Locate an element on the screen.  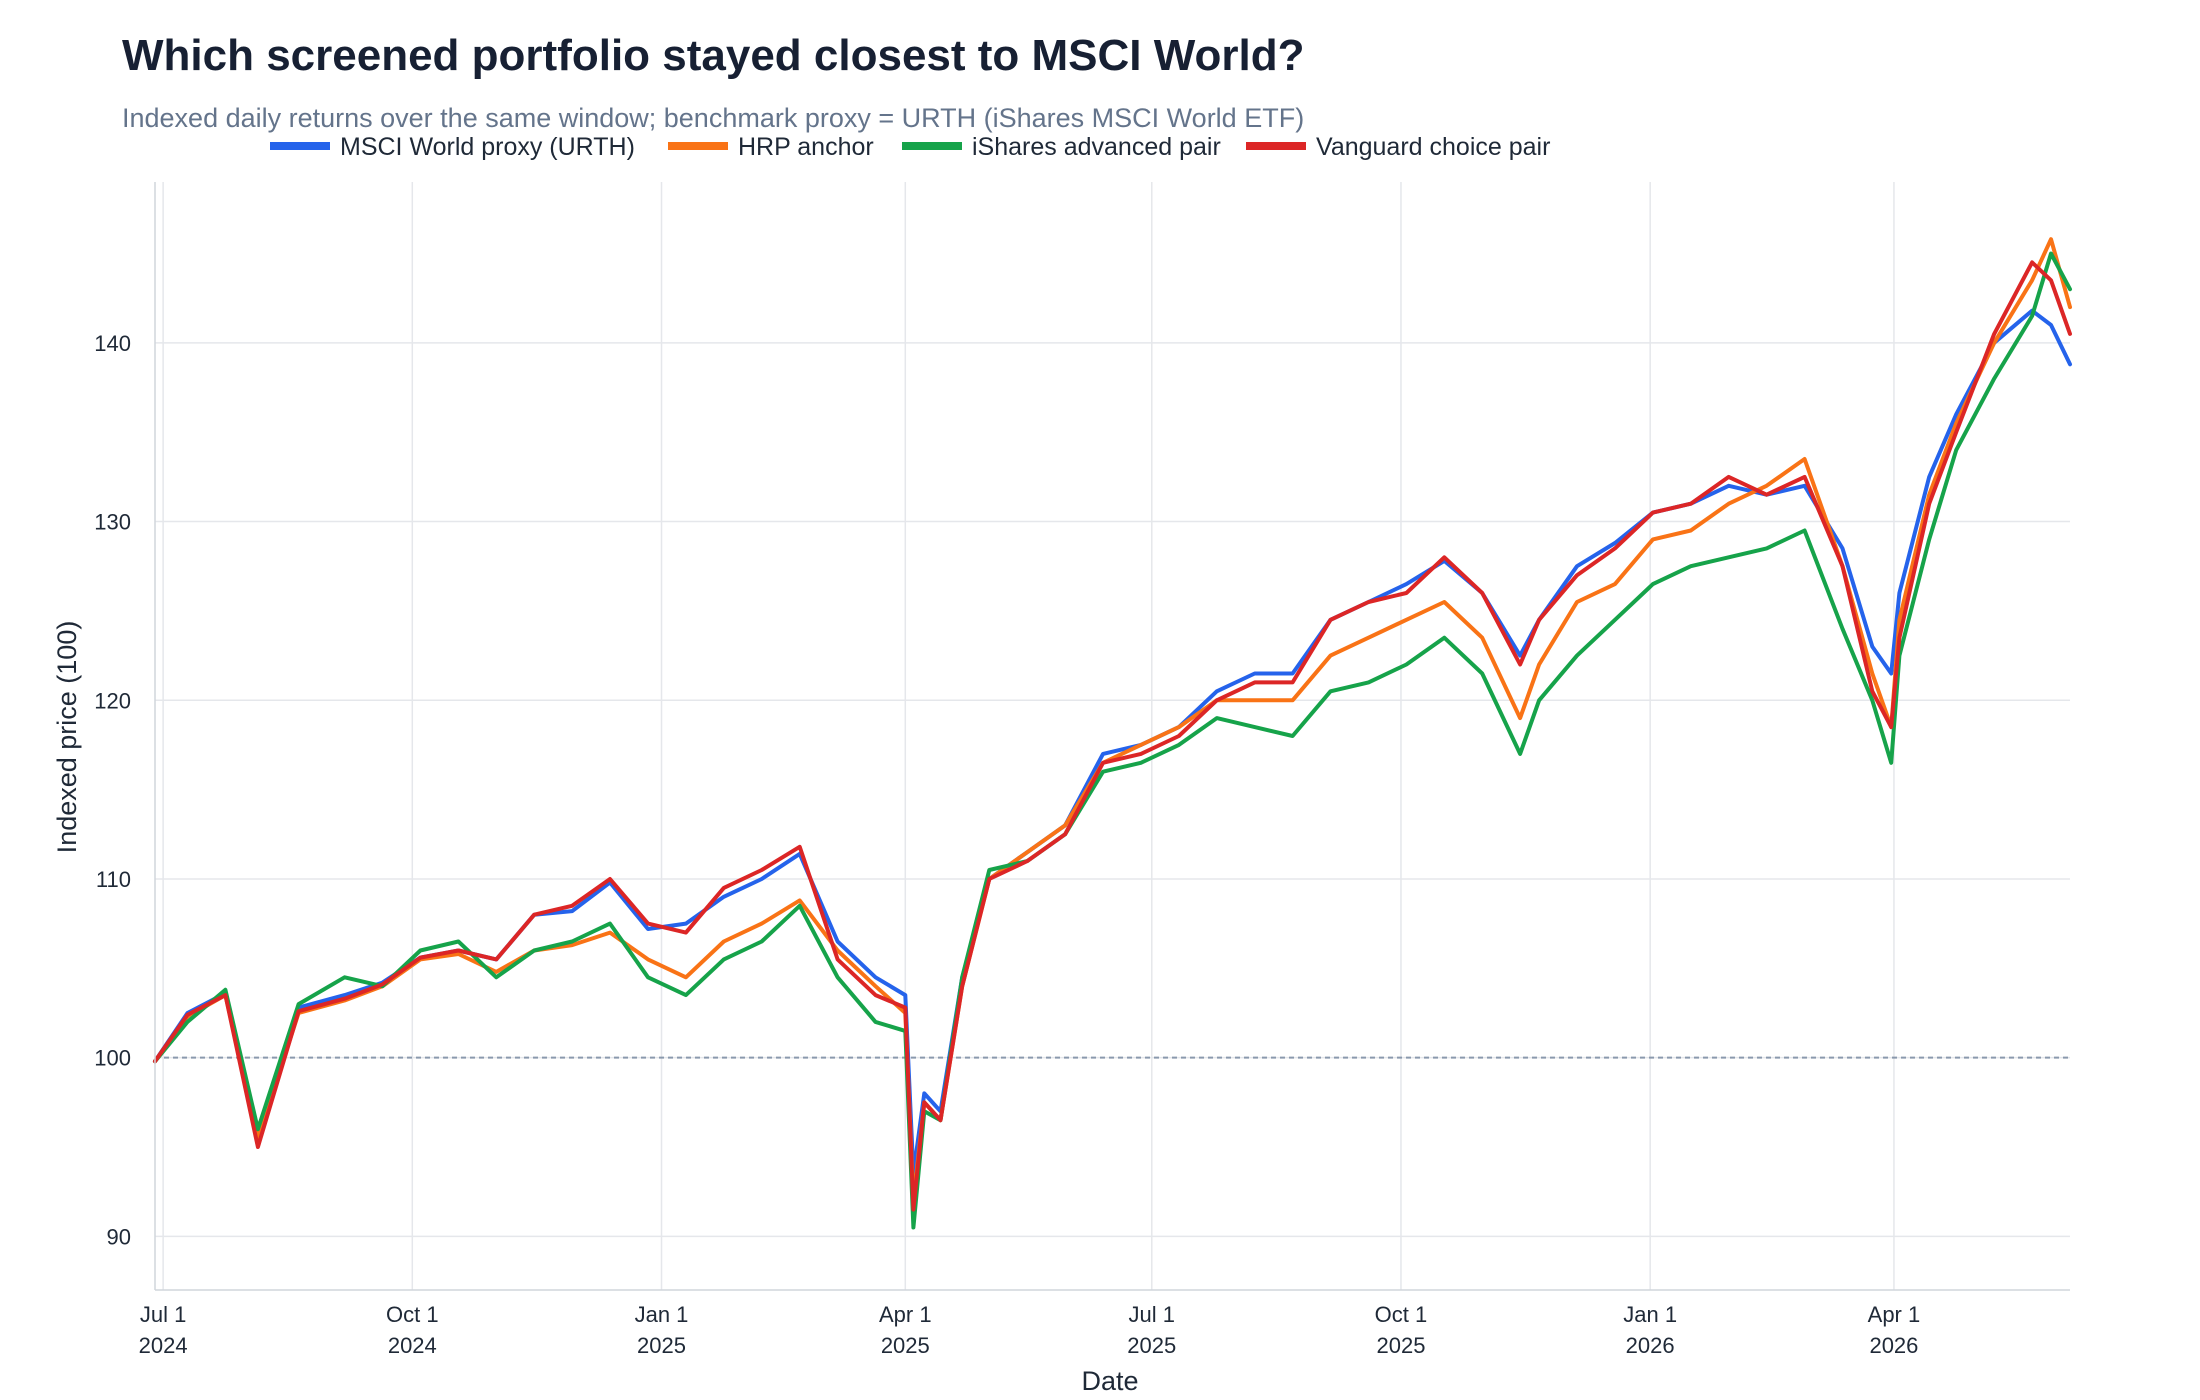
y-tick-label: 130 is located at coordinates (112, 522).